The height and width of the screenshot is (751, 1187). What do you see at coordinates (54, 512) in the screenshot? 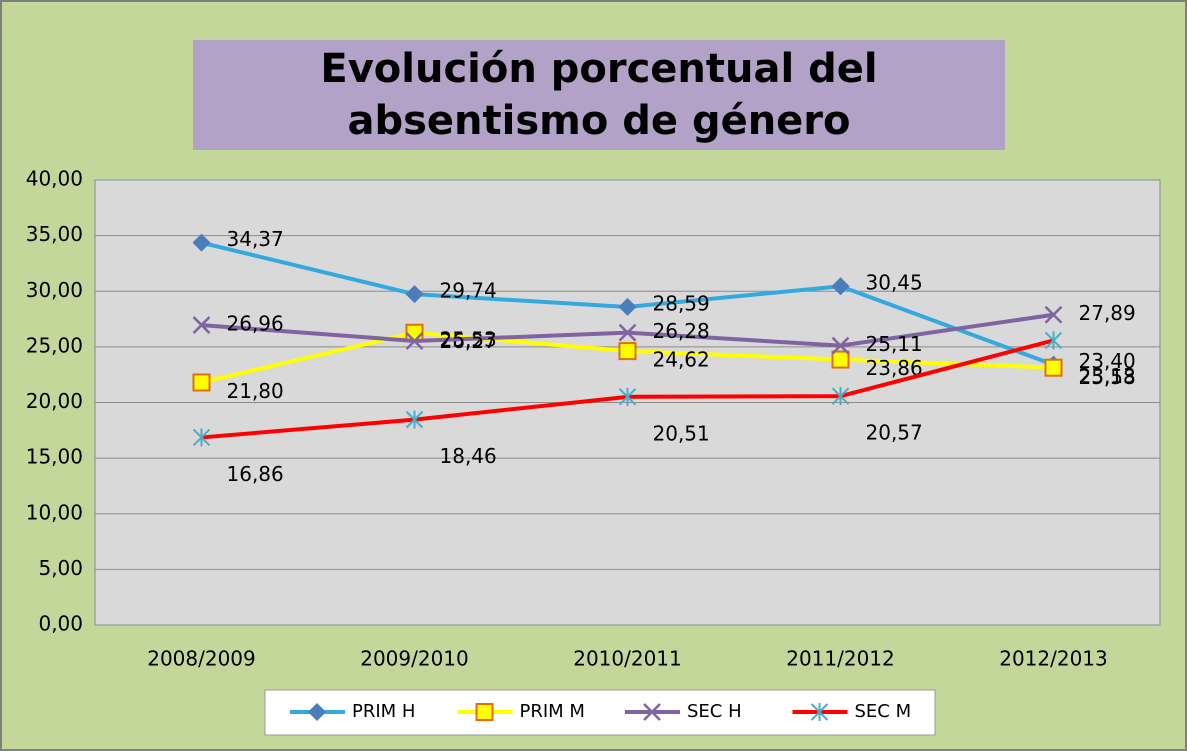
I see `y-tick-label: 10,00` at bounding box center [54, 512].